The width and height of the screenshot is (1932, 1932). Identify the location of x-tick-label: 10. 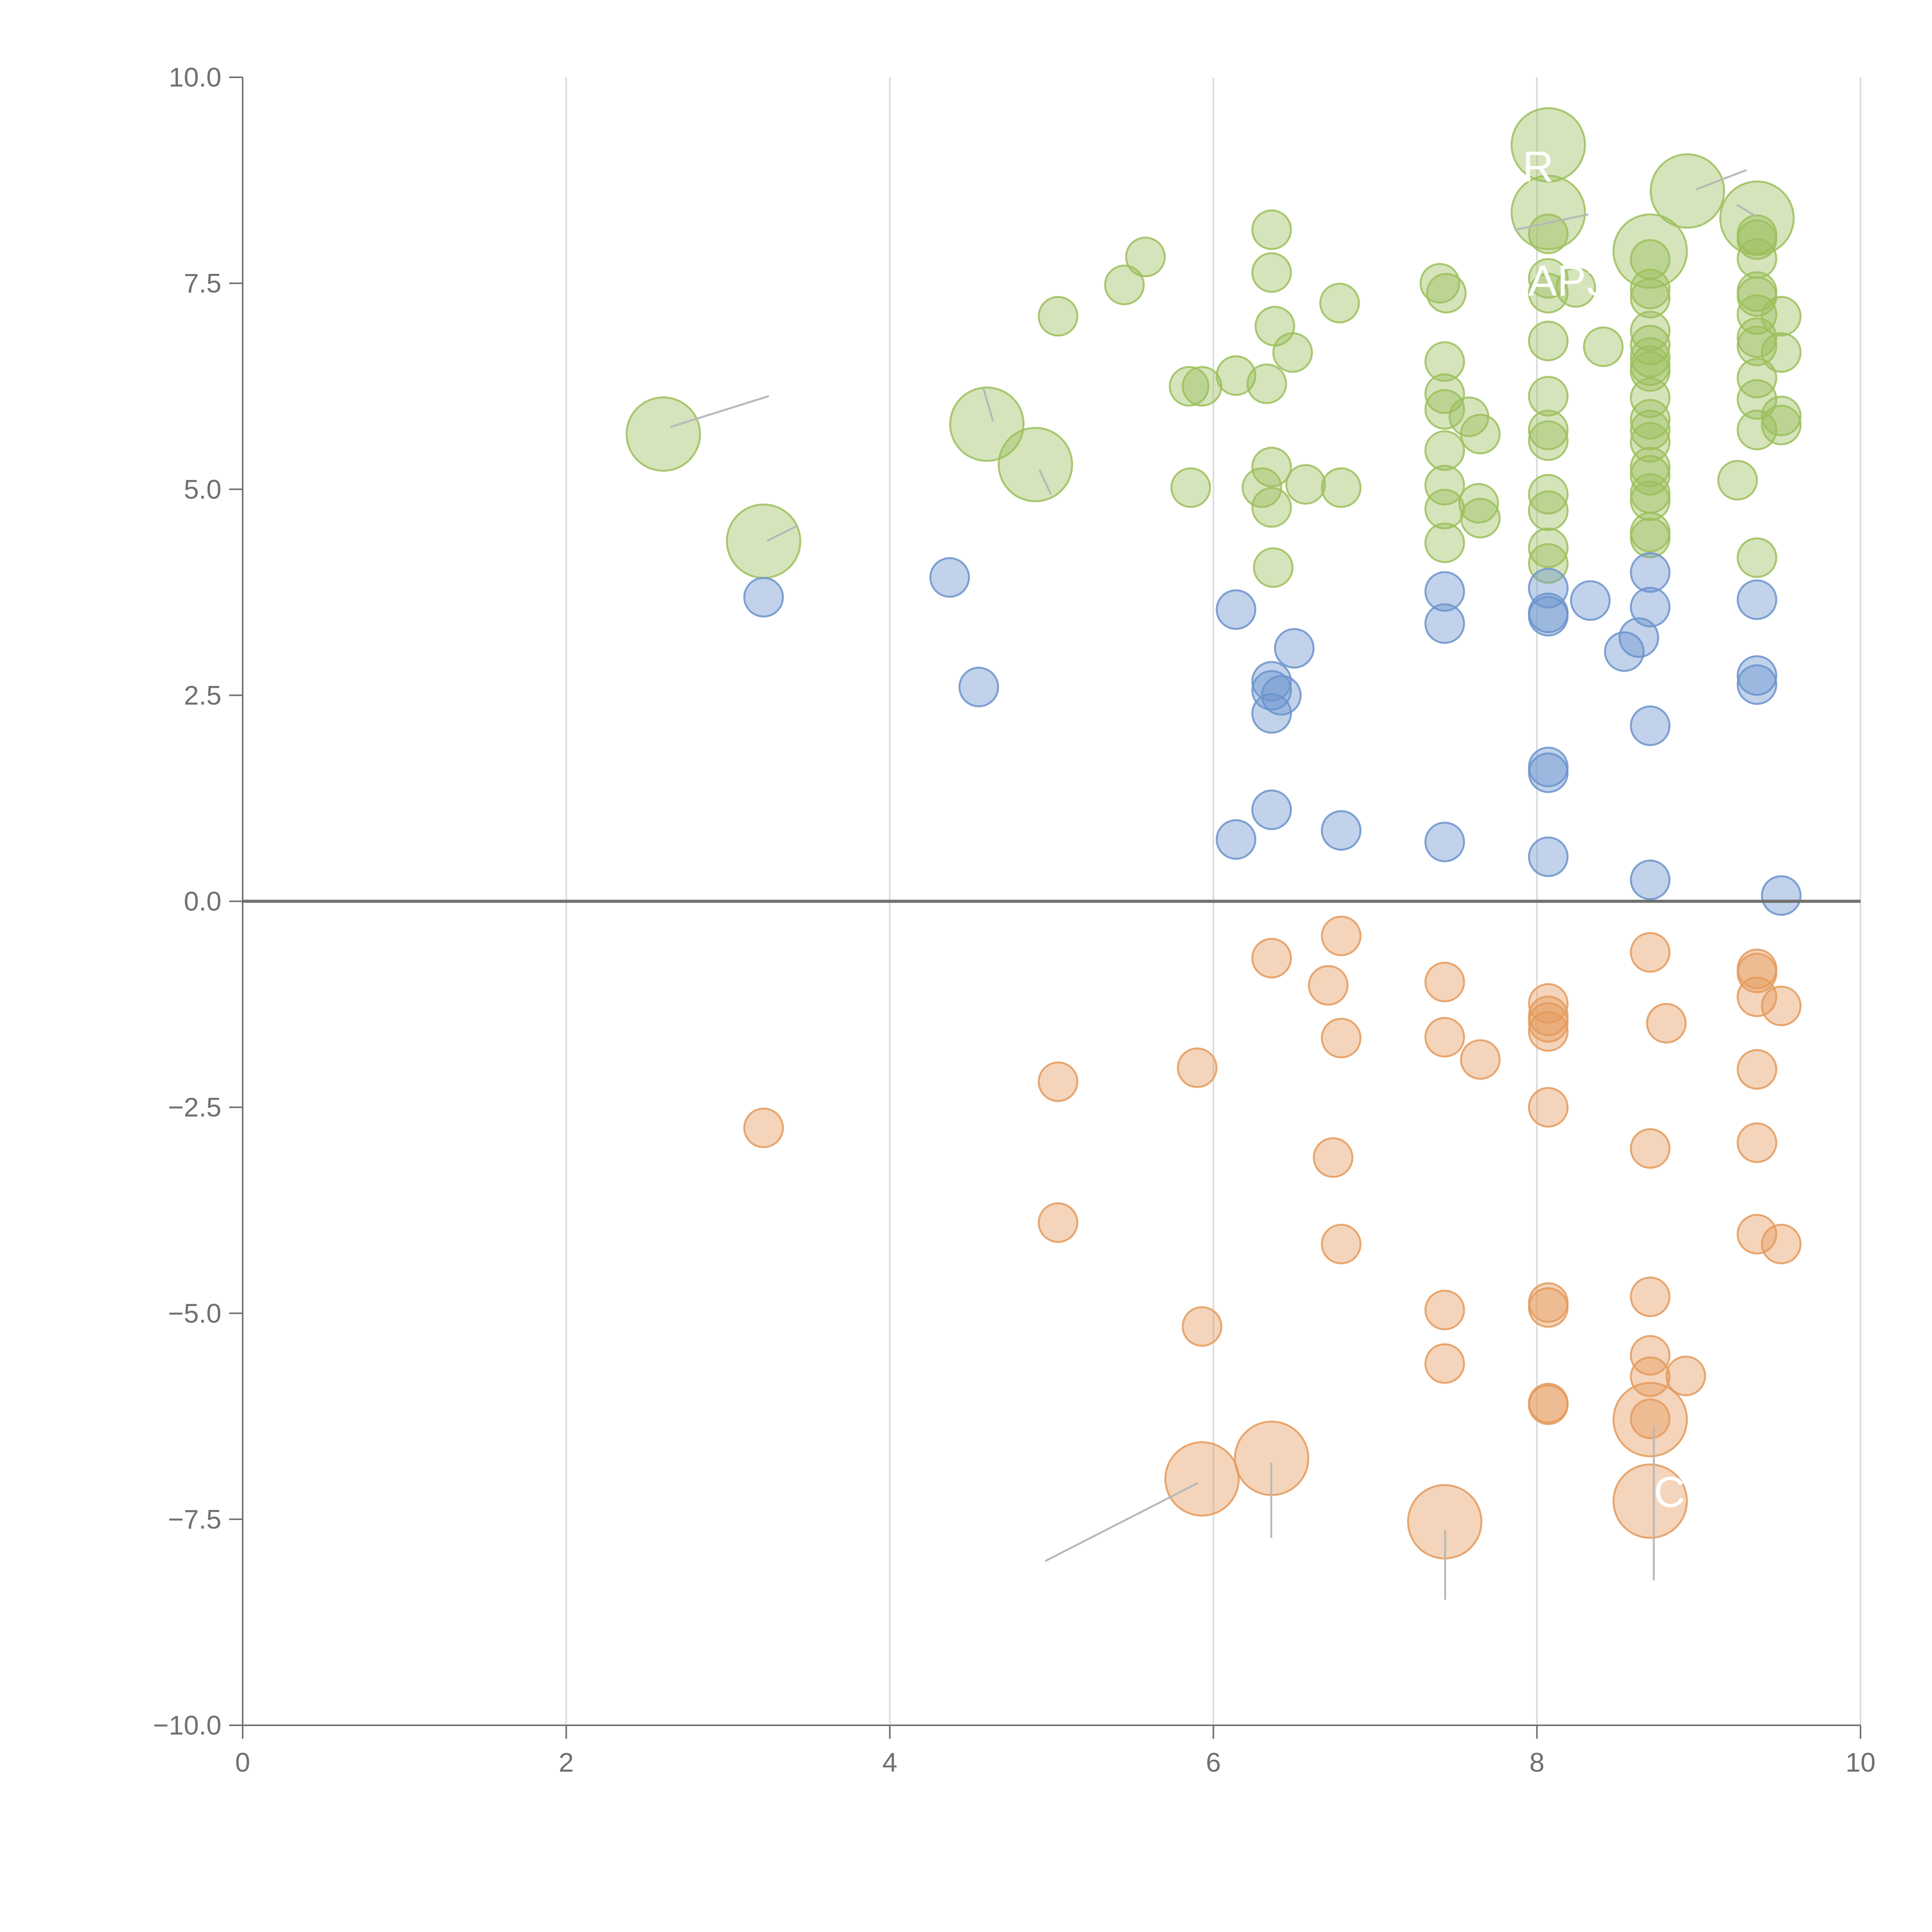
(1860, 1762).